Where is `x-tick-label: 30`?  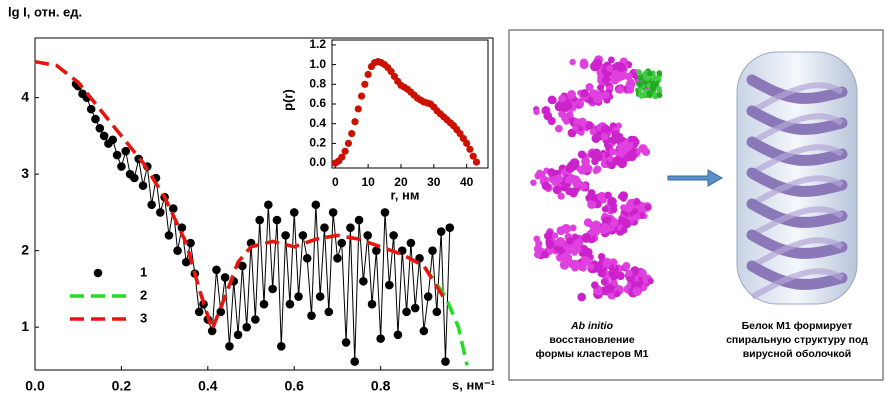 x-tick-label: 30 is located at coordinates (434, 182).